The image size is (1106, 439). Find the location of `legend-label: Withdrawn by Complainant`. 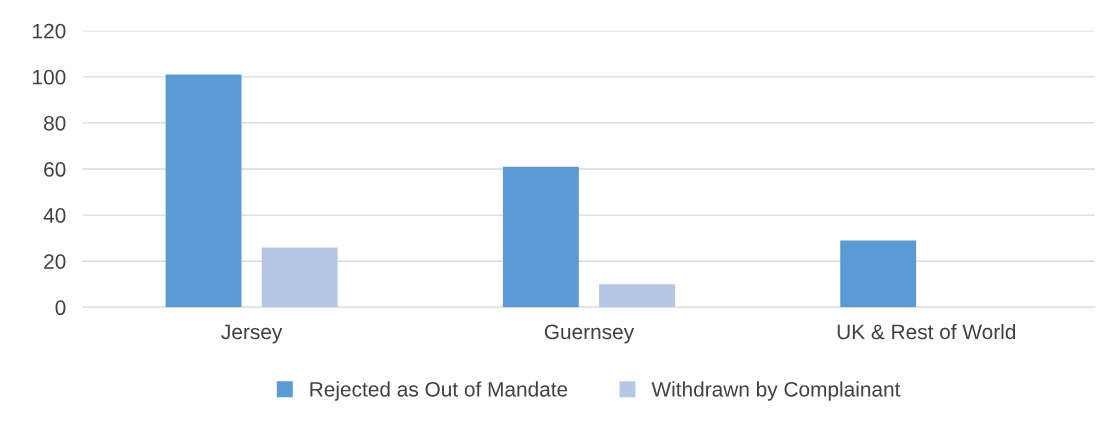

legend-label: Withdrawn by Complainant is located at coordinates (776, 391).